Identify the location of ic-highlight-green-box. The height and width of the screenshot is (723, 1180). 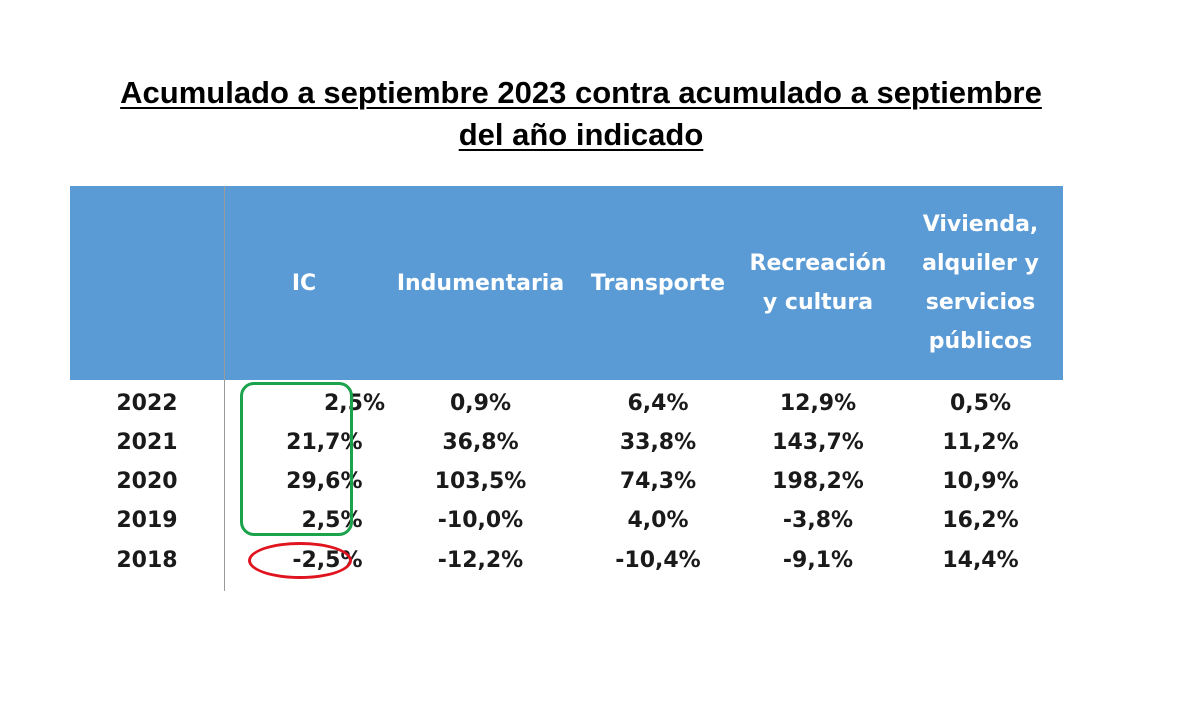
(296, 459).